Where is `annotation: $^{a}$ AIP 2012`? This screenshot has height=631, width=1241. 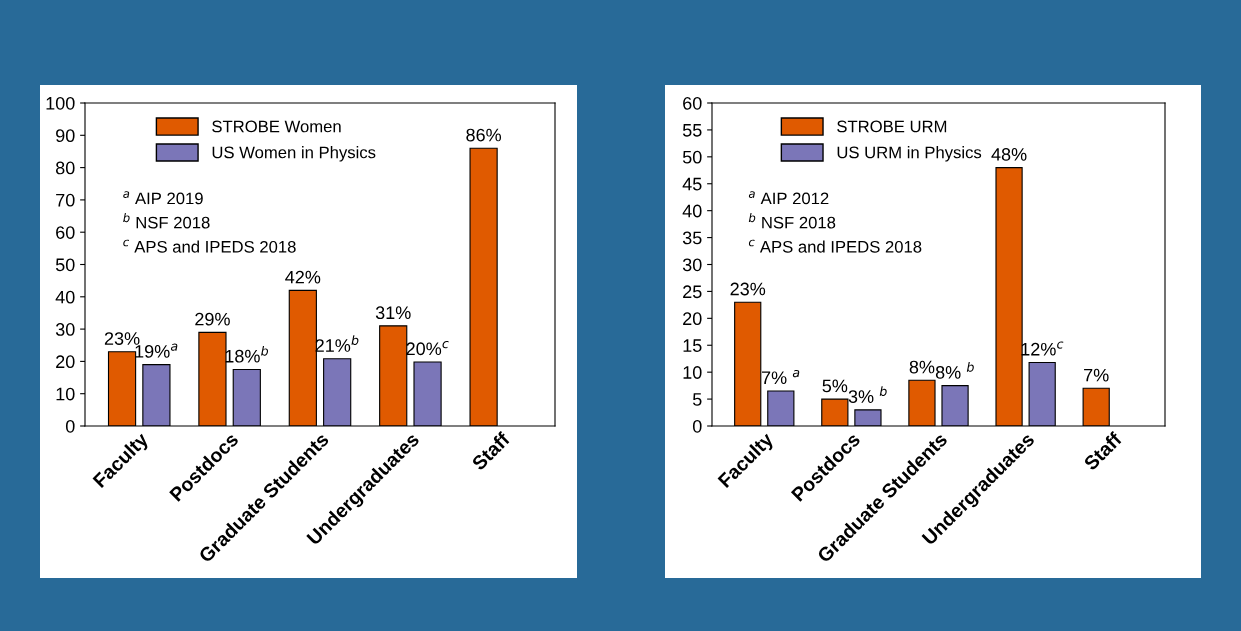
annotation: $^{a}$ AIP 2012 is located at coordinates (788, 198).